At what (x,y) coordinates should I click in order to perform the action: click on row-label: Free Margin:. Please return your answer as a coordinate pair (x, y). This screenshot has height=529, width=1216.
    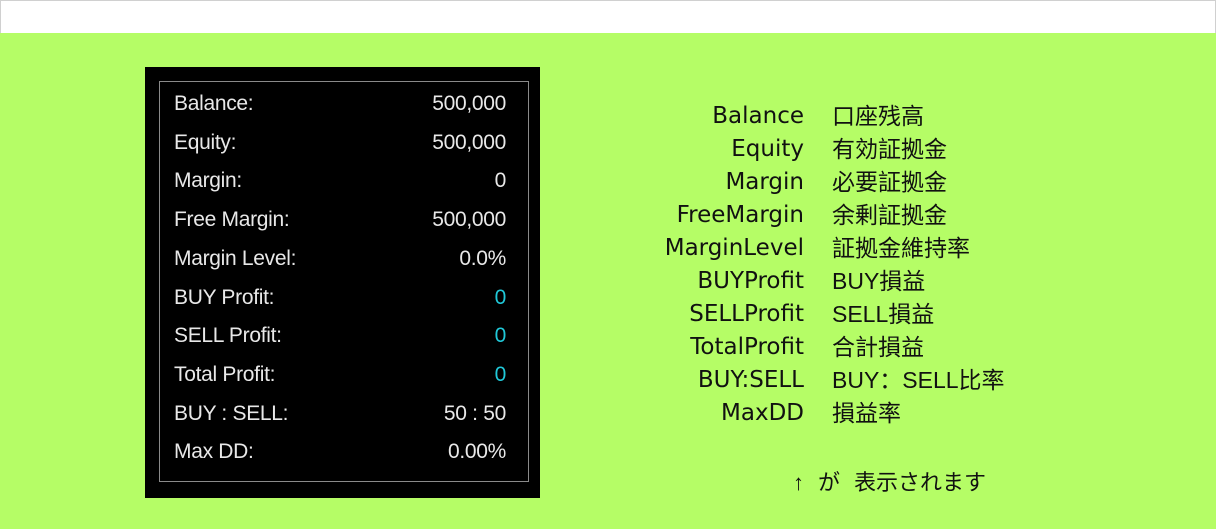
    Looking at the image, I should click on (232, 220).